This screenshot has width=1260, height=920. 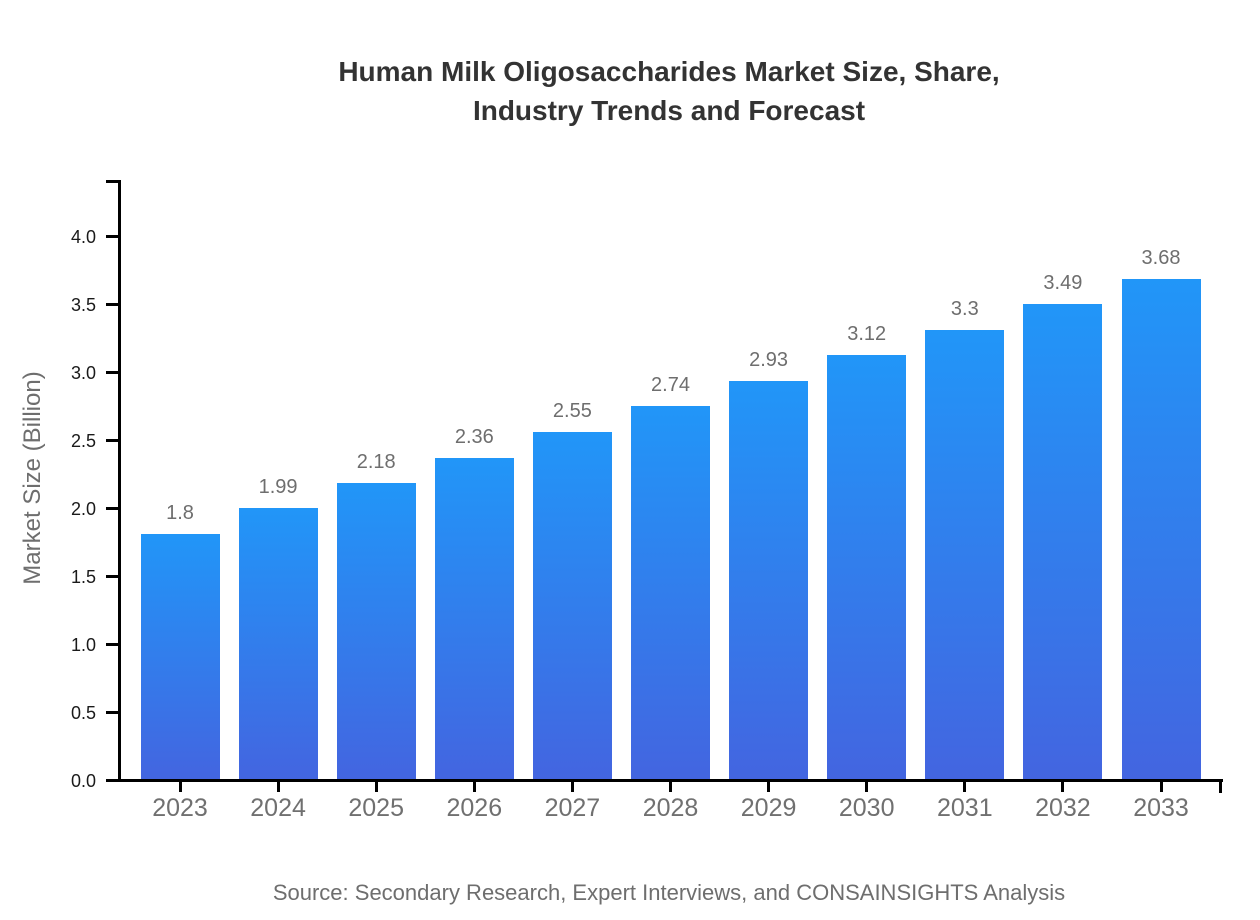 I want to click on bar-value-label: 3.12, so click(x=867, y=333).